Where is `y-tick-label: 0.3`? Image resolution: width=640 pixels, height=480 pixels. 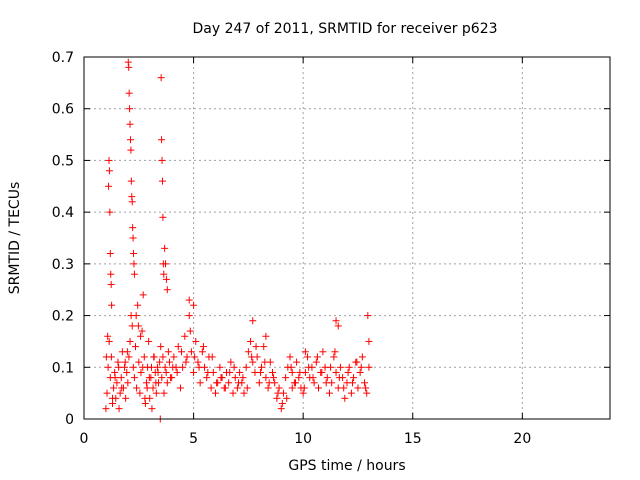 y-tick-label: 0.3 is located at coordinates (63, 265).